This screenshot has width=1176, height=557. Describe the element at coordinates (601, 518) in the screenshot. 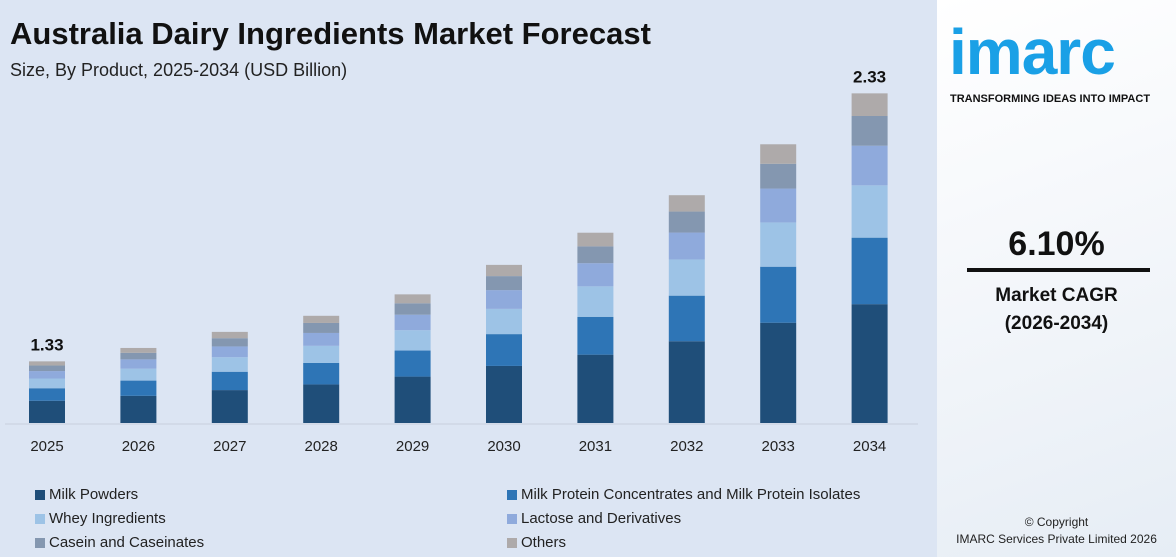

I see `legend-label: Lactose and Derivatives` at that location.